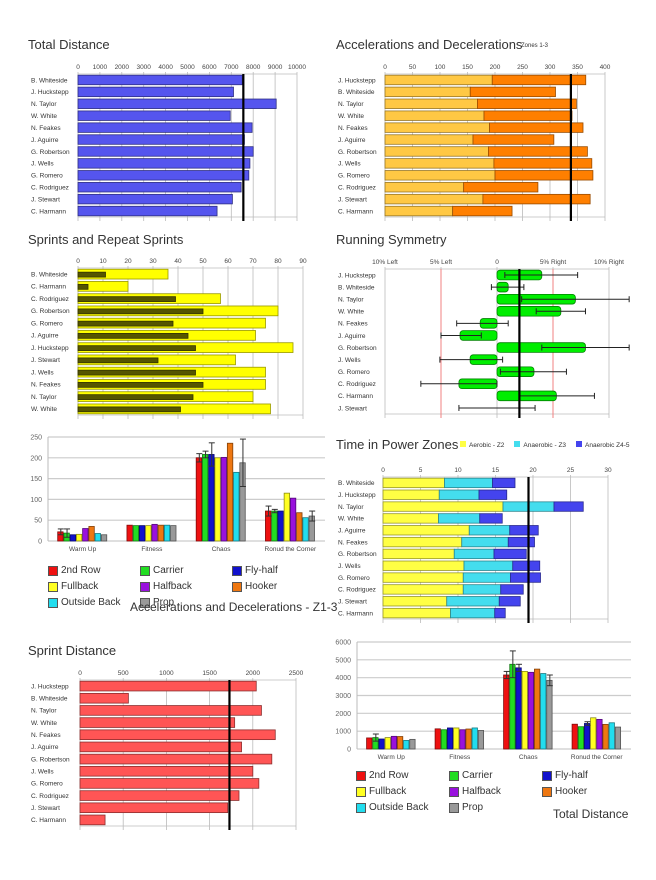 Image resolution: width=656 pixels, height=880 pixels. Describe the element at coordinates (234, 607) in the screenshot. I see `accel-by-position-title: Accelerations and Decelerations - Z1-3` at that location.